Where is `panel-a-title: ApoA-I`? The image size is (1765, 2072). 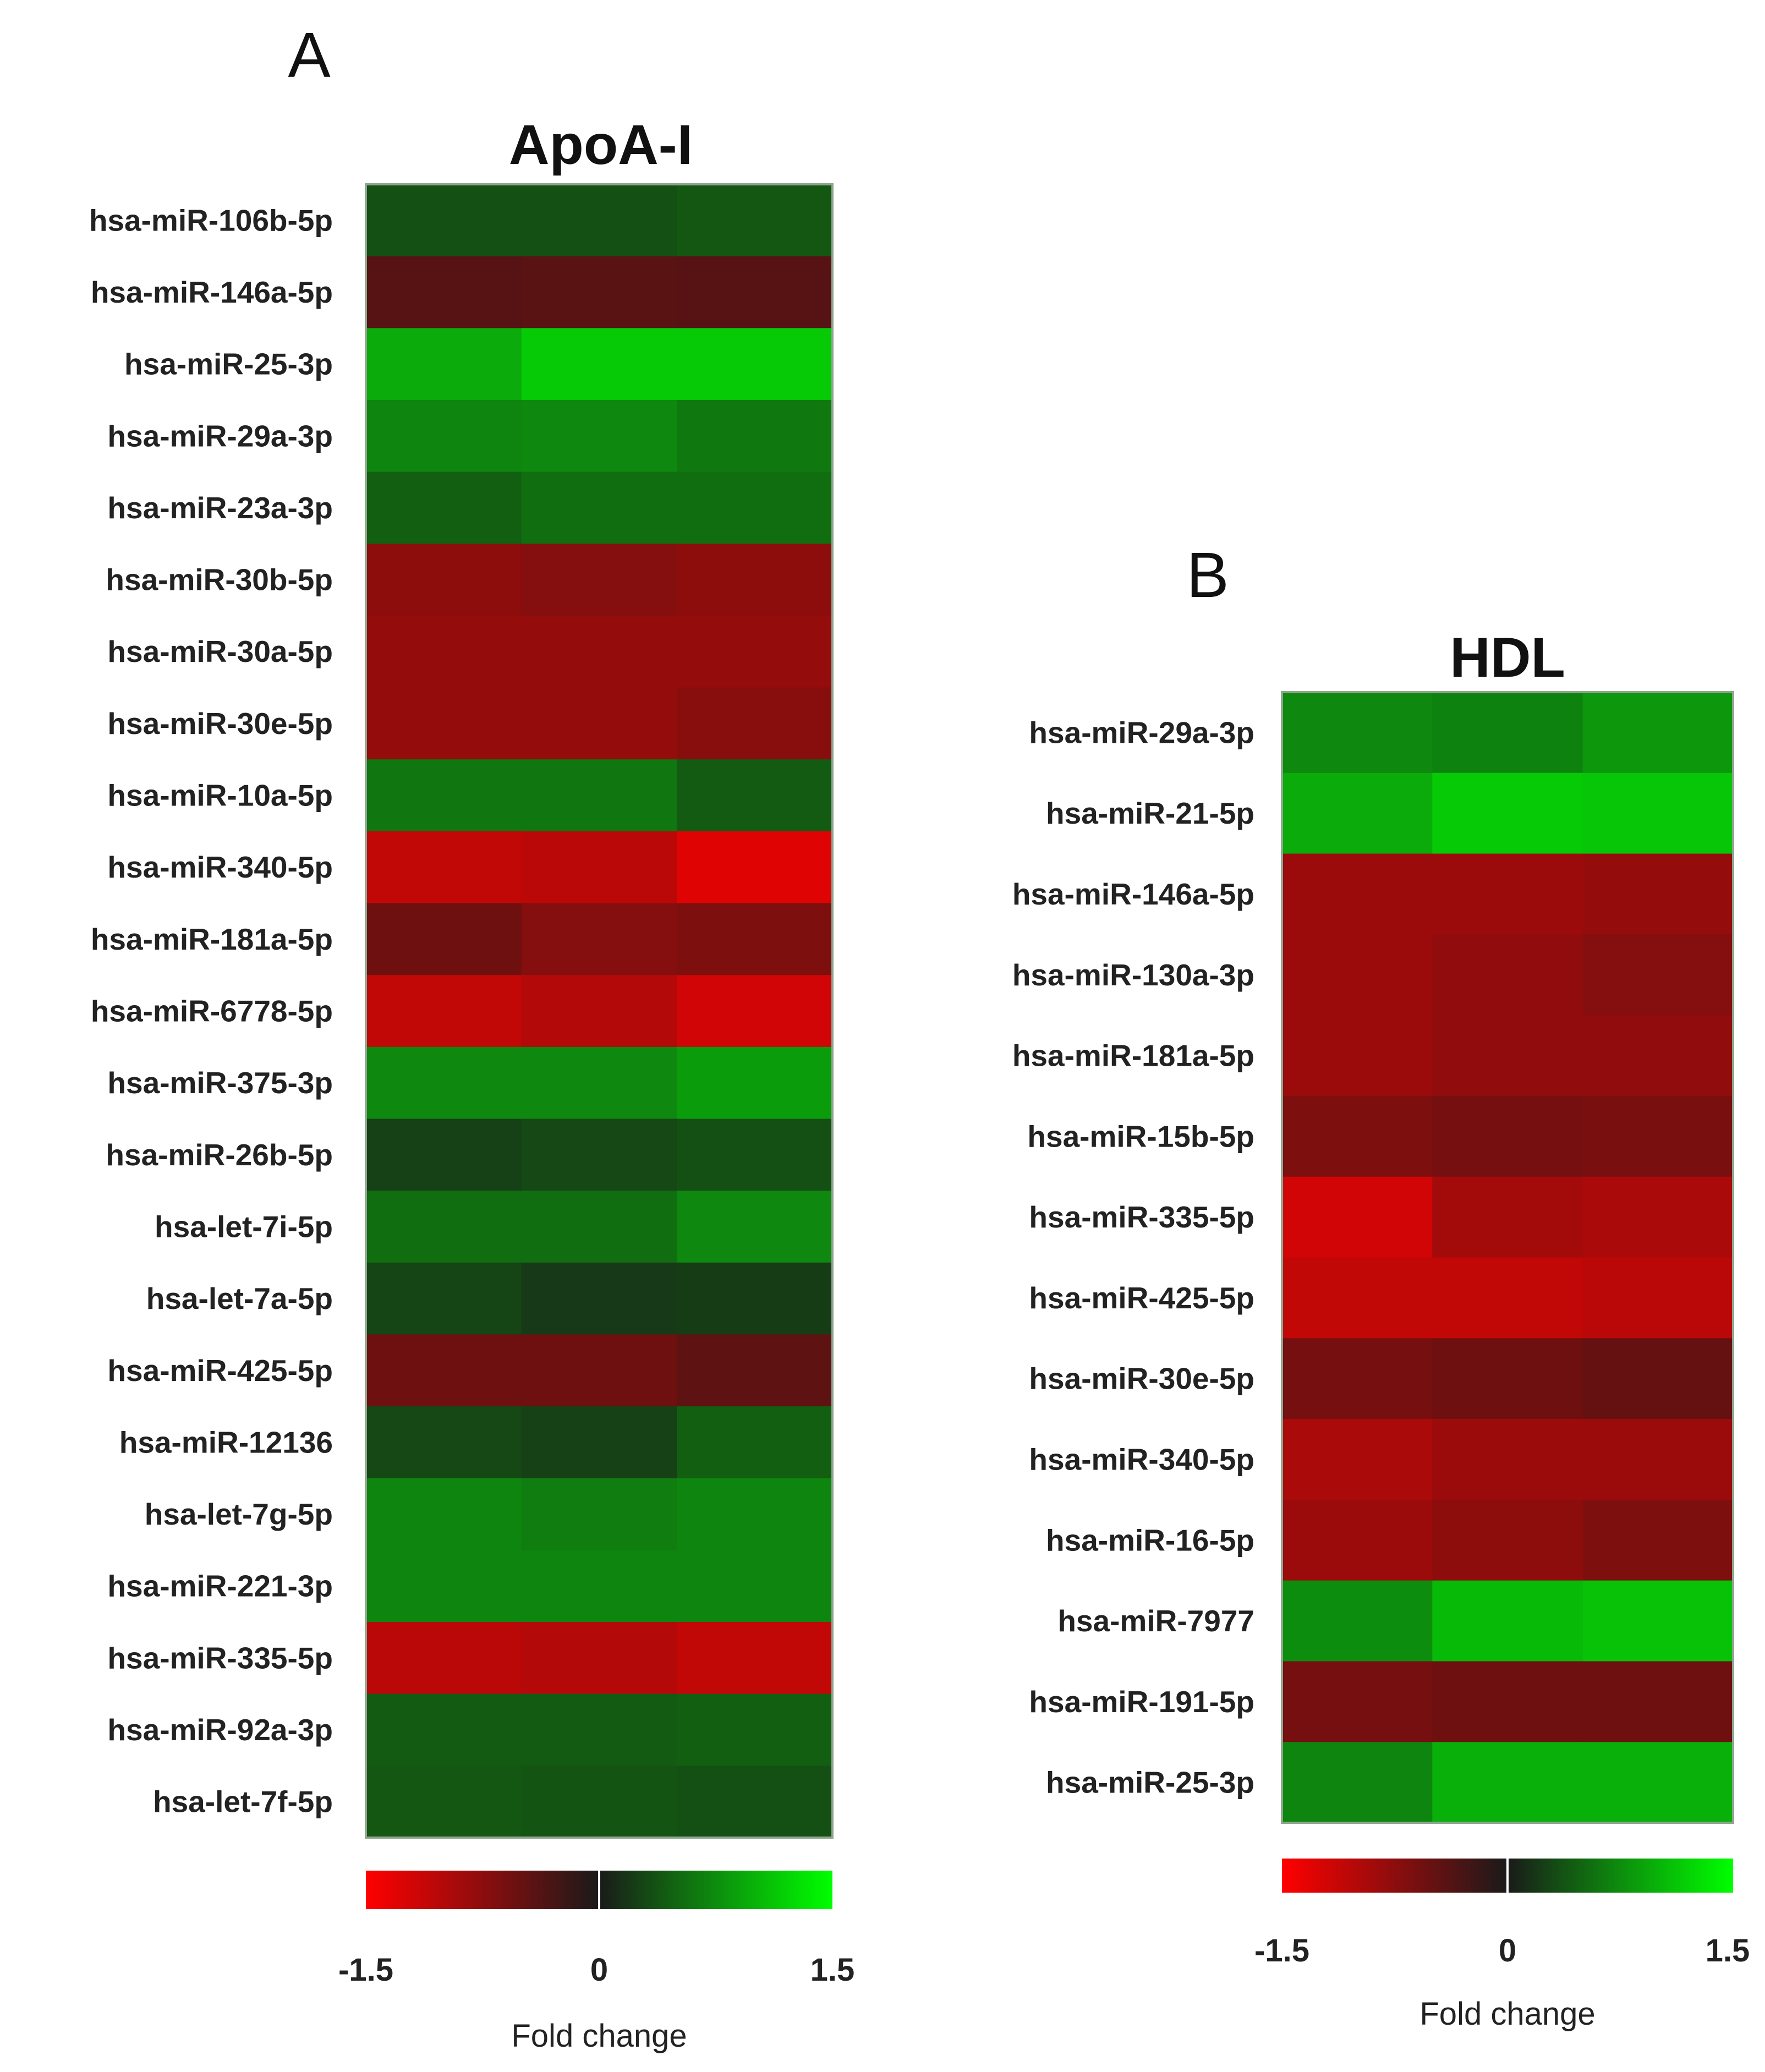
panel-a-title: ApoA-I is located at coordinates (601, 144).